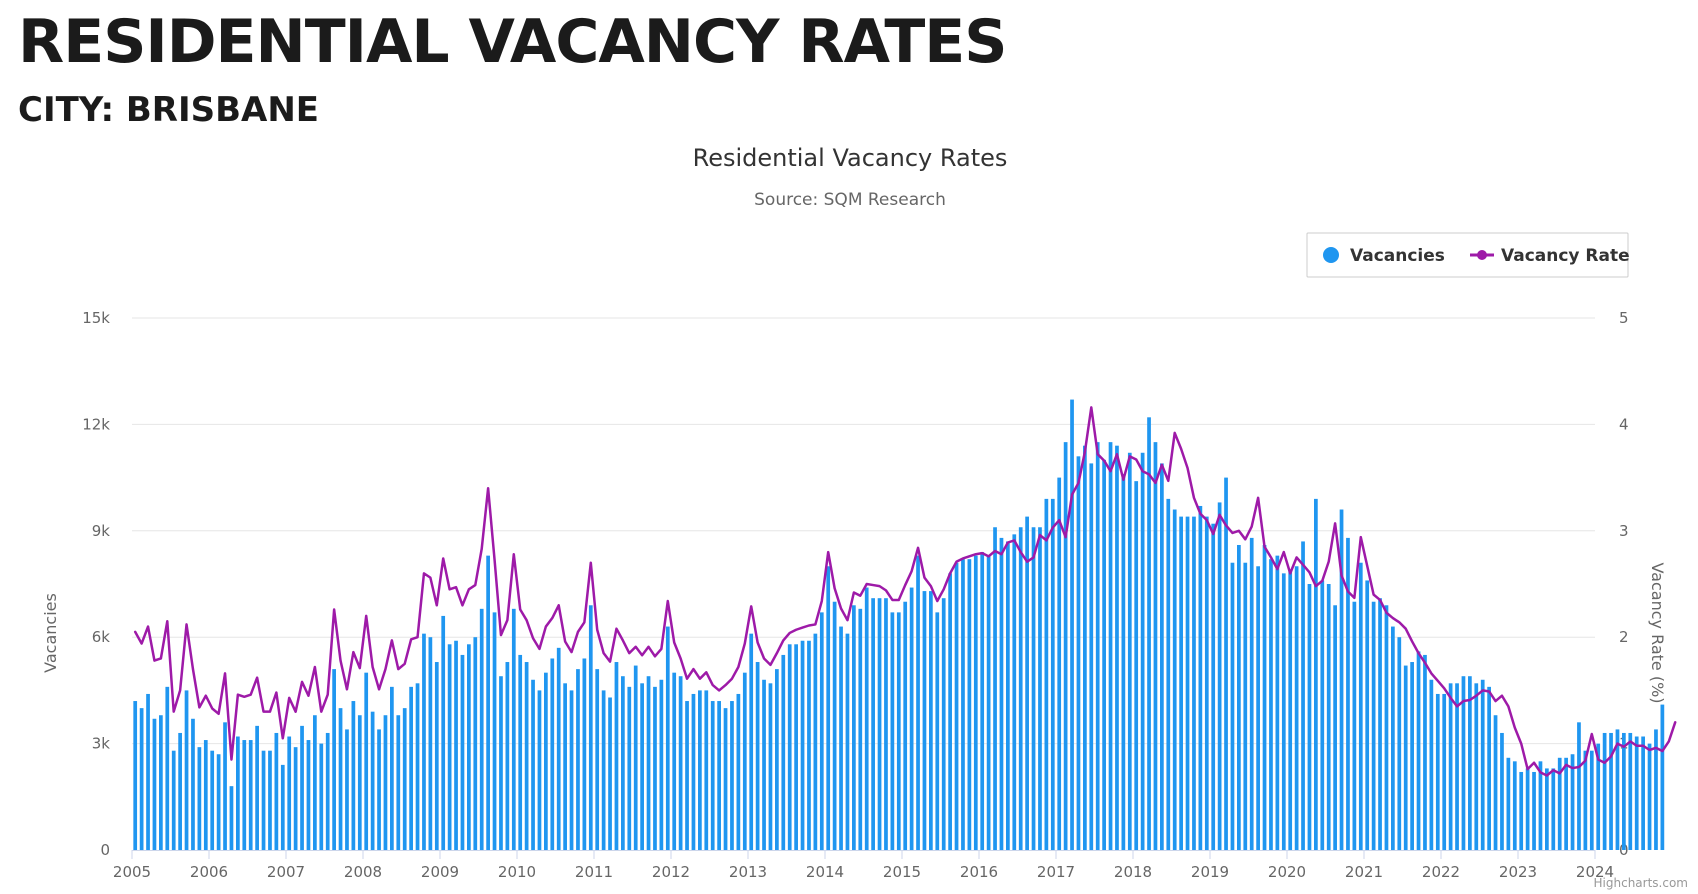 This screenshot has height=894, width=1698. Describe the element at coordinates (101, 744) in the screenshot. I see `left-tick-label: 3k` at that location.